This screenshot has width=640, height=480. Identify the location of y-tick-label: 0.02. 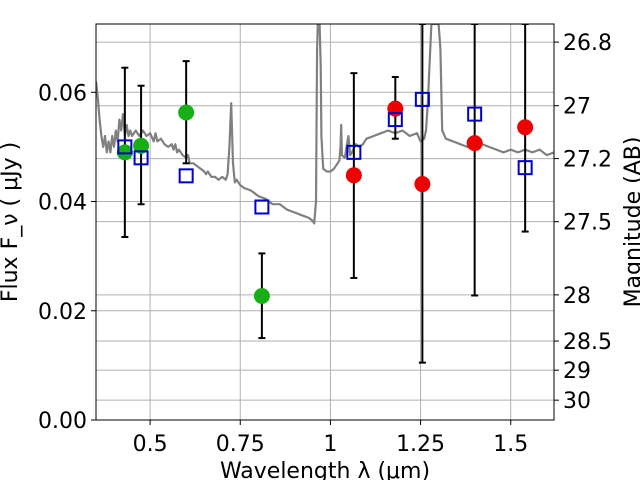
(62, 312).